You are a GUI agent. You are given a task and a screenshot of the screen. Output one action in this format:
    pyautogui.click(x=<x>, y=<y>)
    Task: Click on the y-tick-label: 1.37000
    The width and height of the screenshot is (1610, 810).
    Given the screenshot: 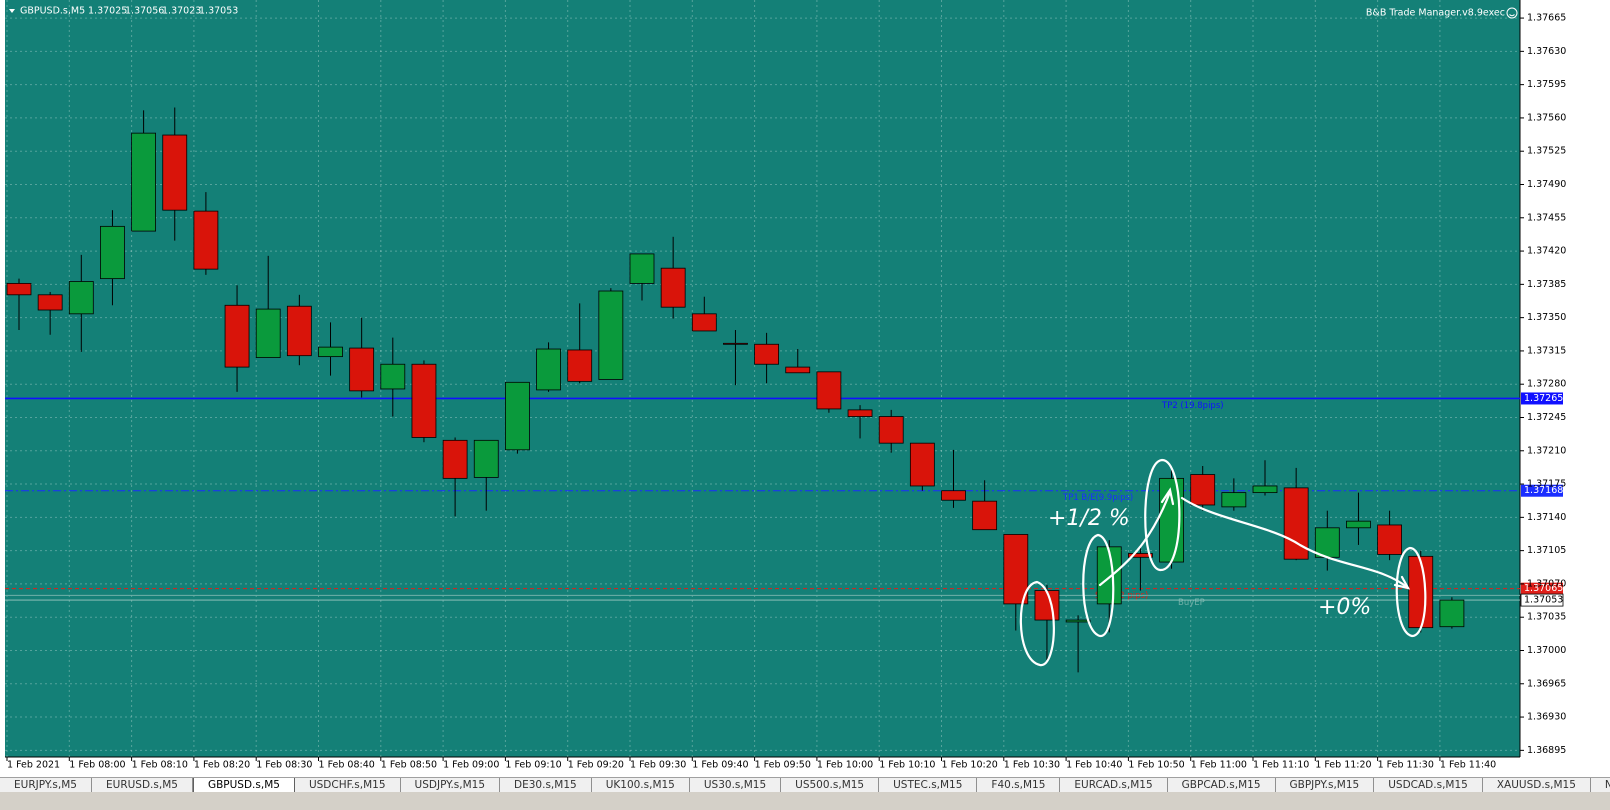 What is the action you would take?
    pyautogui.click(x=1546, y=650)
    